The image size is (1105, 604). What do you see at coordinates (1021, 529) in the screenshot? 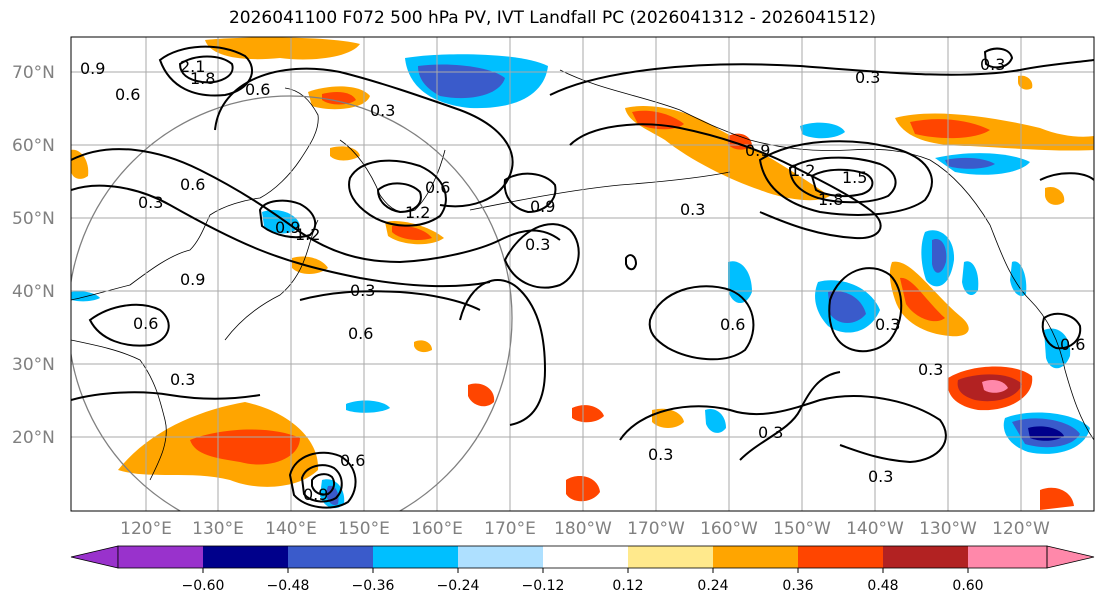
I see `lon-label-120w: 120°W` at bounding box center [1021, 529].